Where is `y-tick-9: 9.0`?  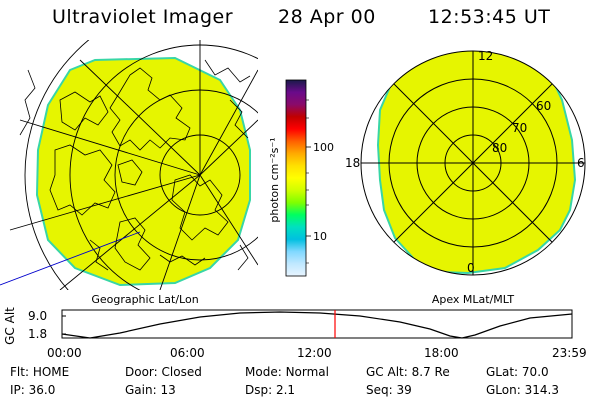
y-tick-9: 9.0 is located at coordinates (37, 316).